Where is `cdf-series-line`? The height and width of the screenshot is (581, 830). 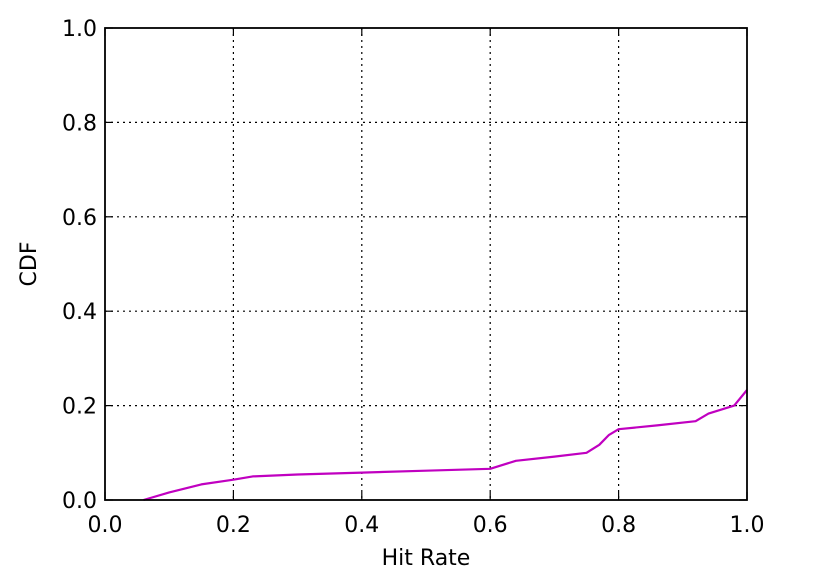 cdf-series-line is located at coordinates (445, 445).